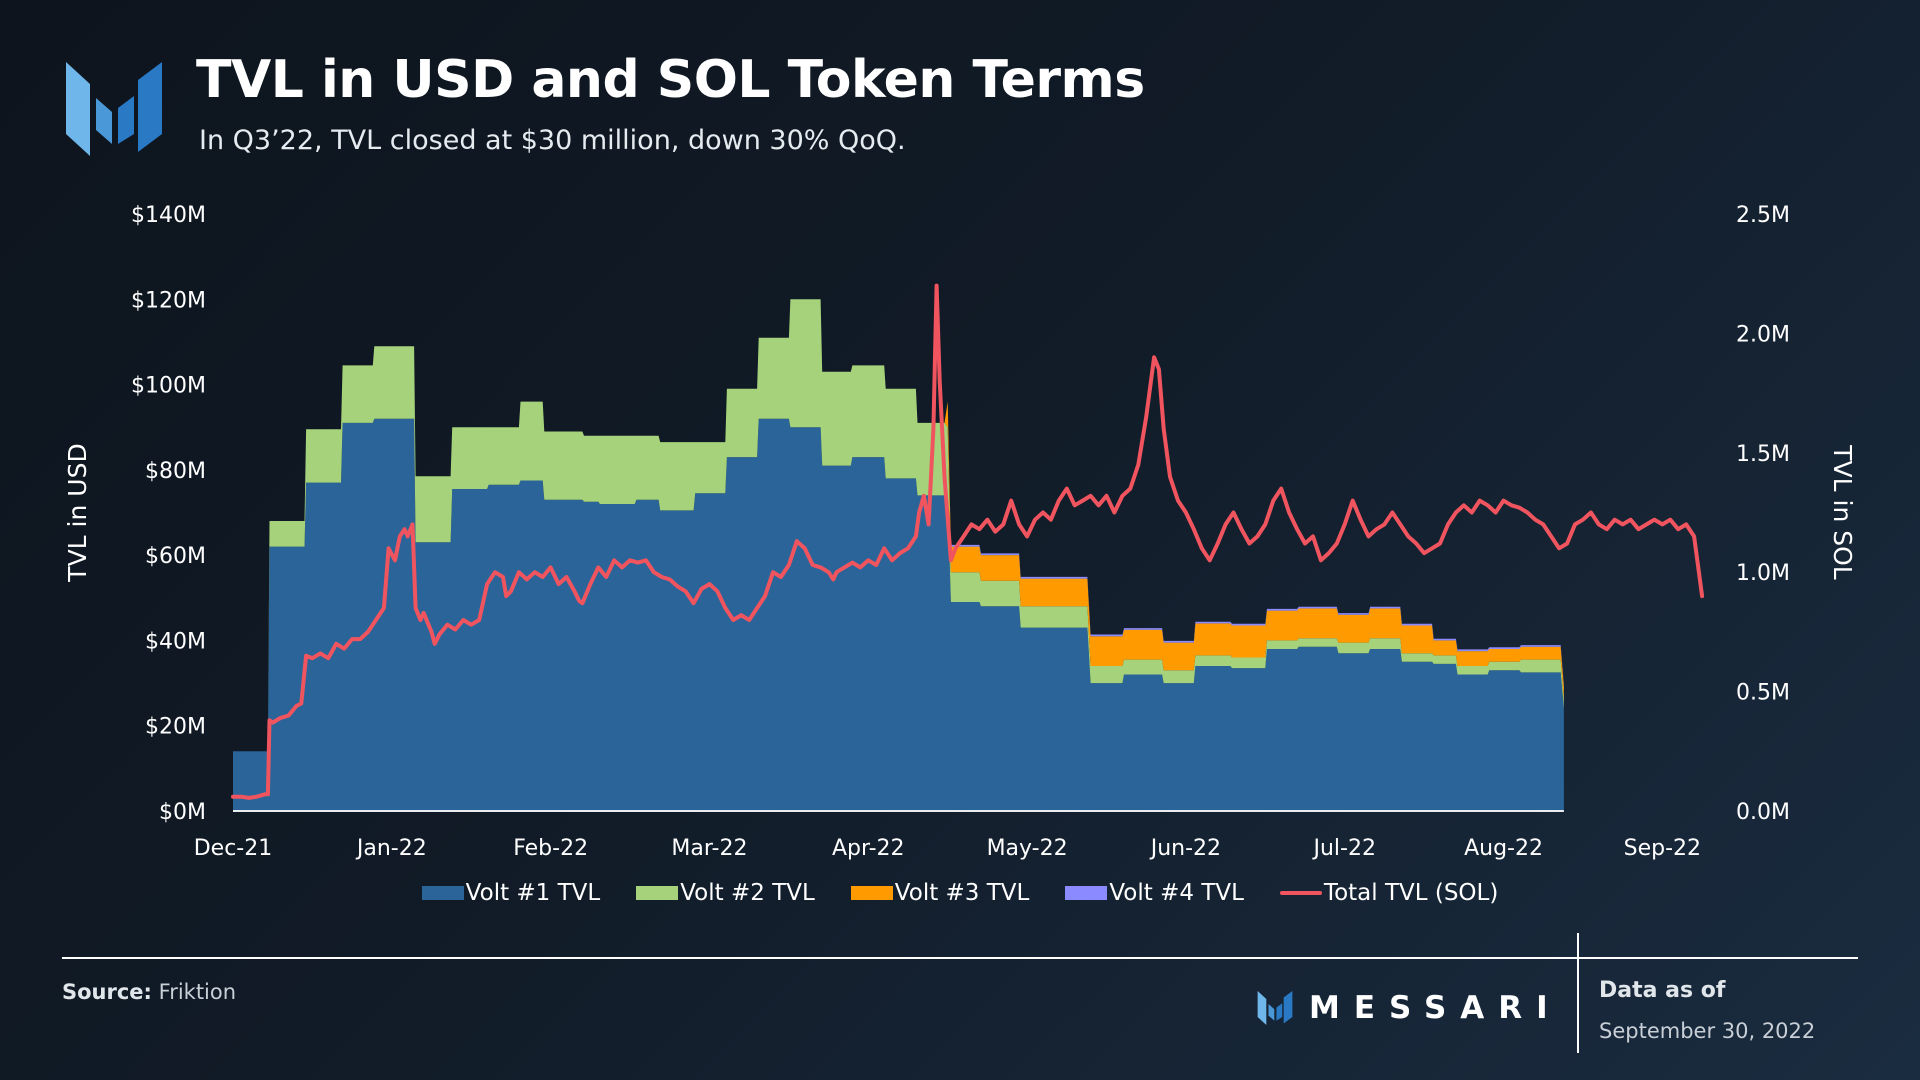 Image resolution: width=1920 pixels, height=1080 pixels. Describe the element at coordinates (182, 812) in the screenshot. I see `y-tick-label: $0M` at that location.